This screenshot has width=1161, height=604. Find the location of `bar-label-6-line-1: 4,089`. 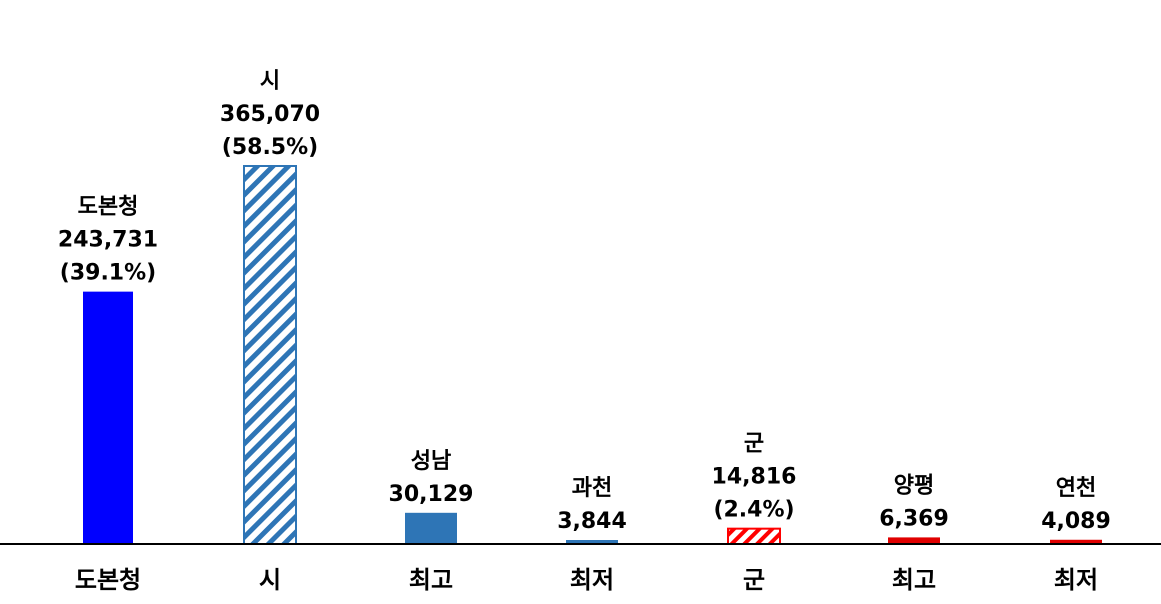

bar-label-6-line-1: 4,089 is located at coordinates (1076, 521).